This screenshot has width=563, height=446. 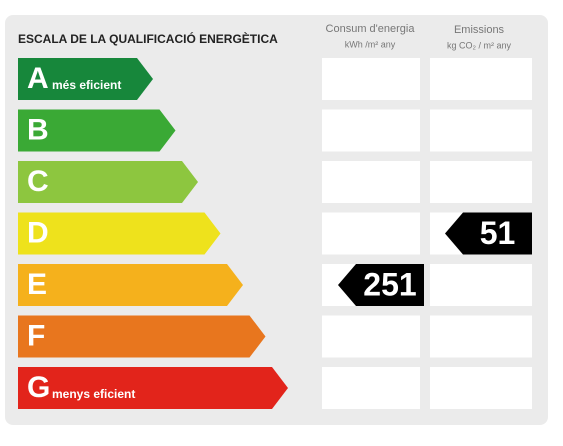 What do you see at coordinates (370, 44) in the screenshot?
I see `energy-unit: kWh /m² any` at bounding box center [370, 44].